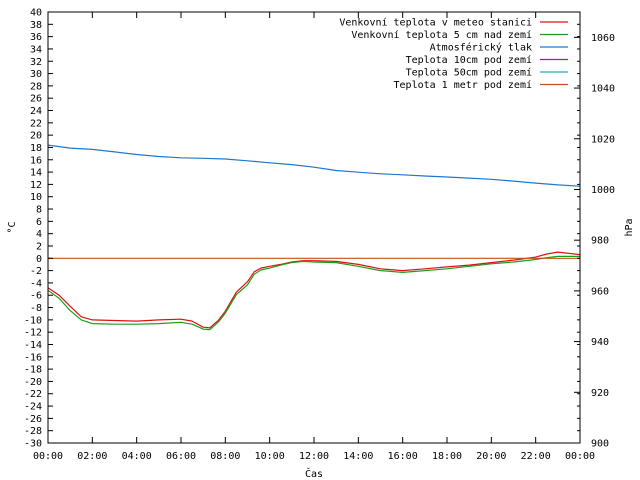 Image resolution: width=640 pixels, height=480 pixels. What do you see at coordinates (36, 148) in the screenshot?
I see `y-tick-label: 18` at bounding box center [36, 148].